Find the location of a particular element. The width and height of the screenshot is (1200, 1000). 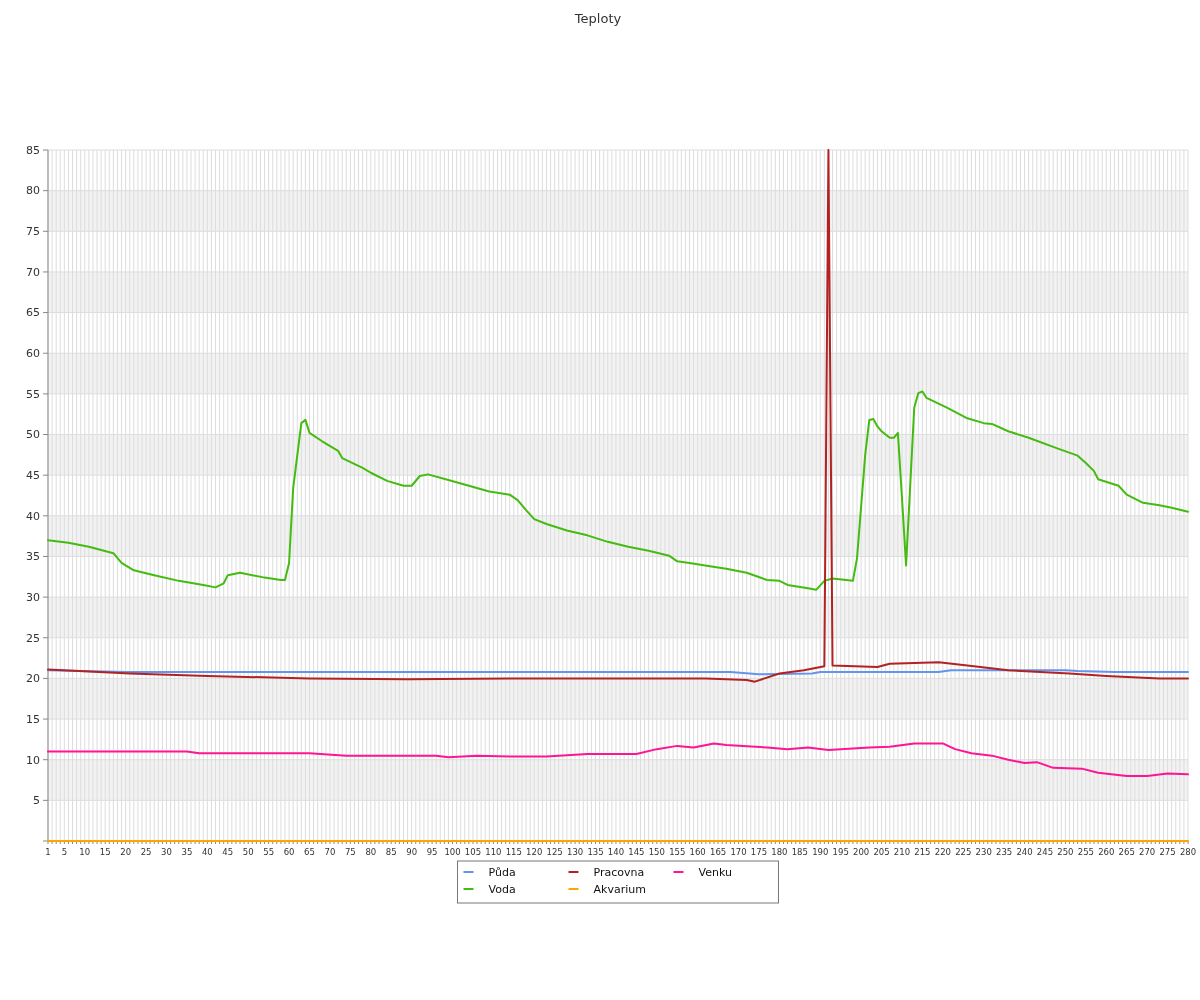

x-tick-label: 235 is located at coordinates (1004, 852).